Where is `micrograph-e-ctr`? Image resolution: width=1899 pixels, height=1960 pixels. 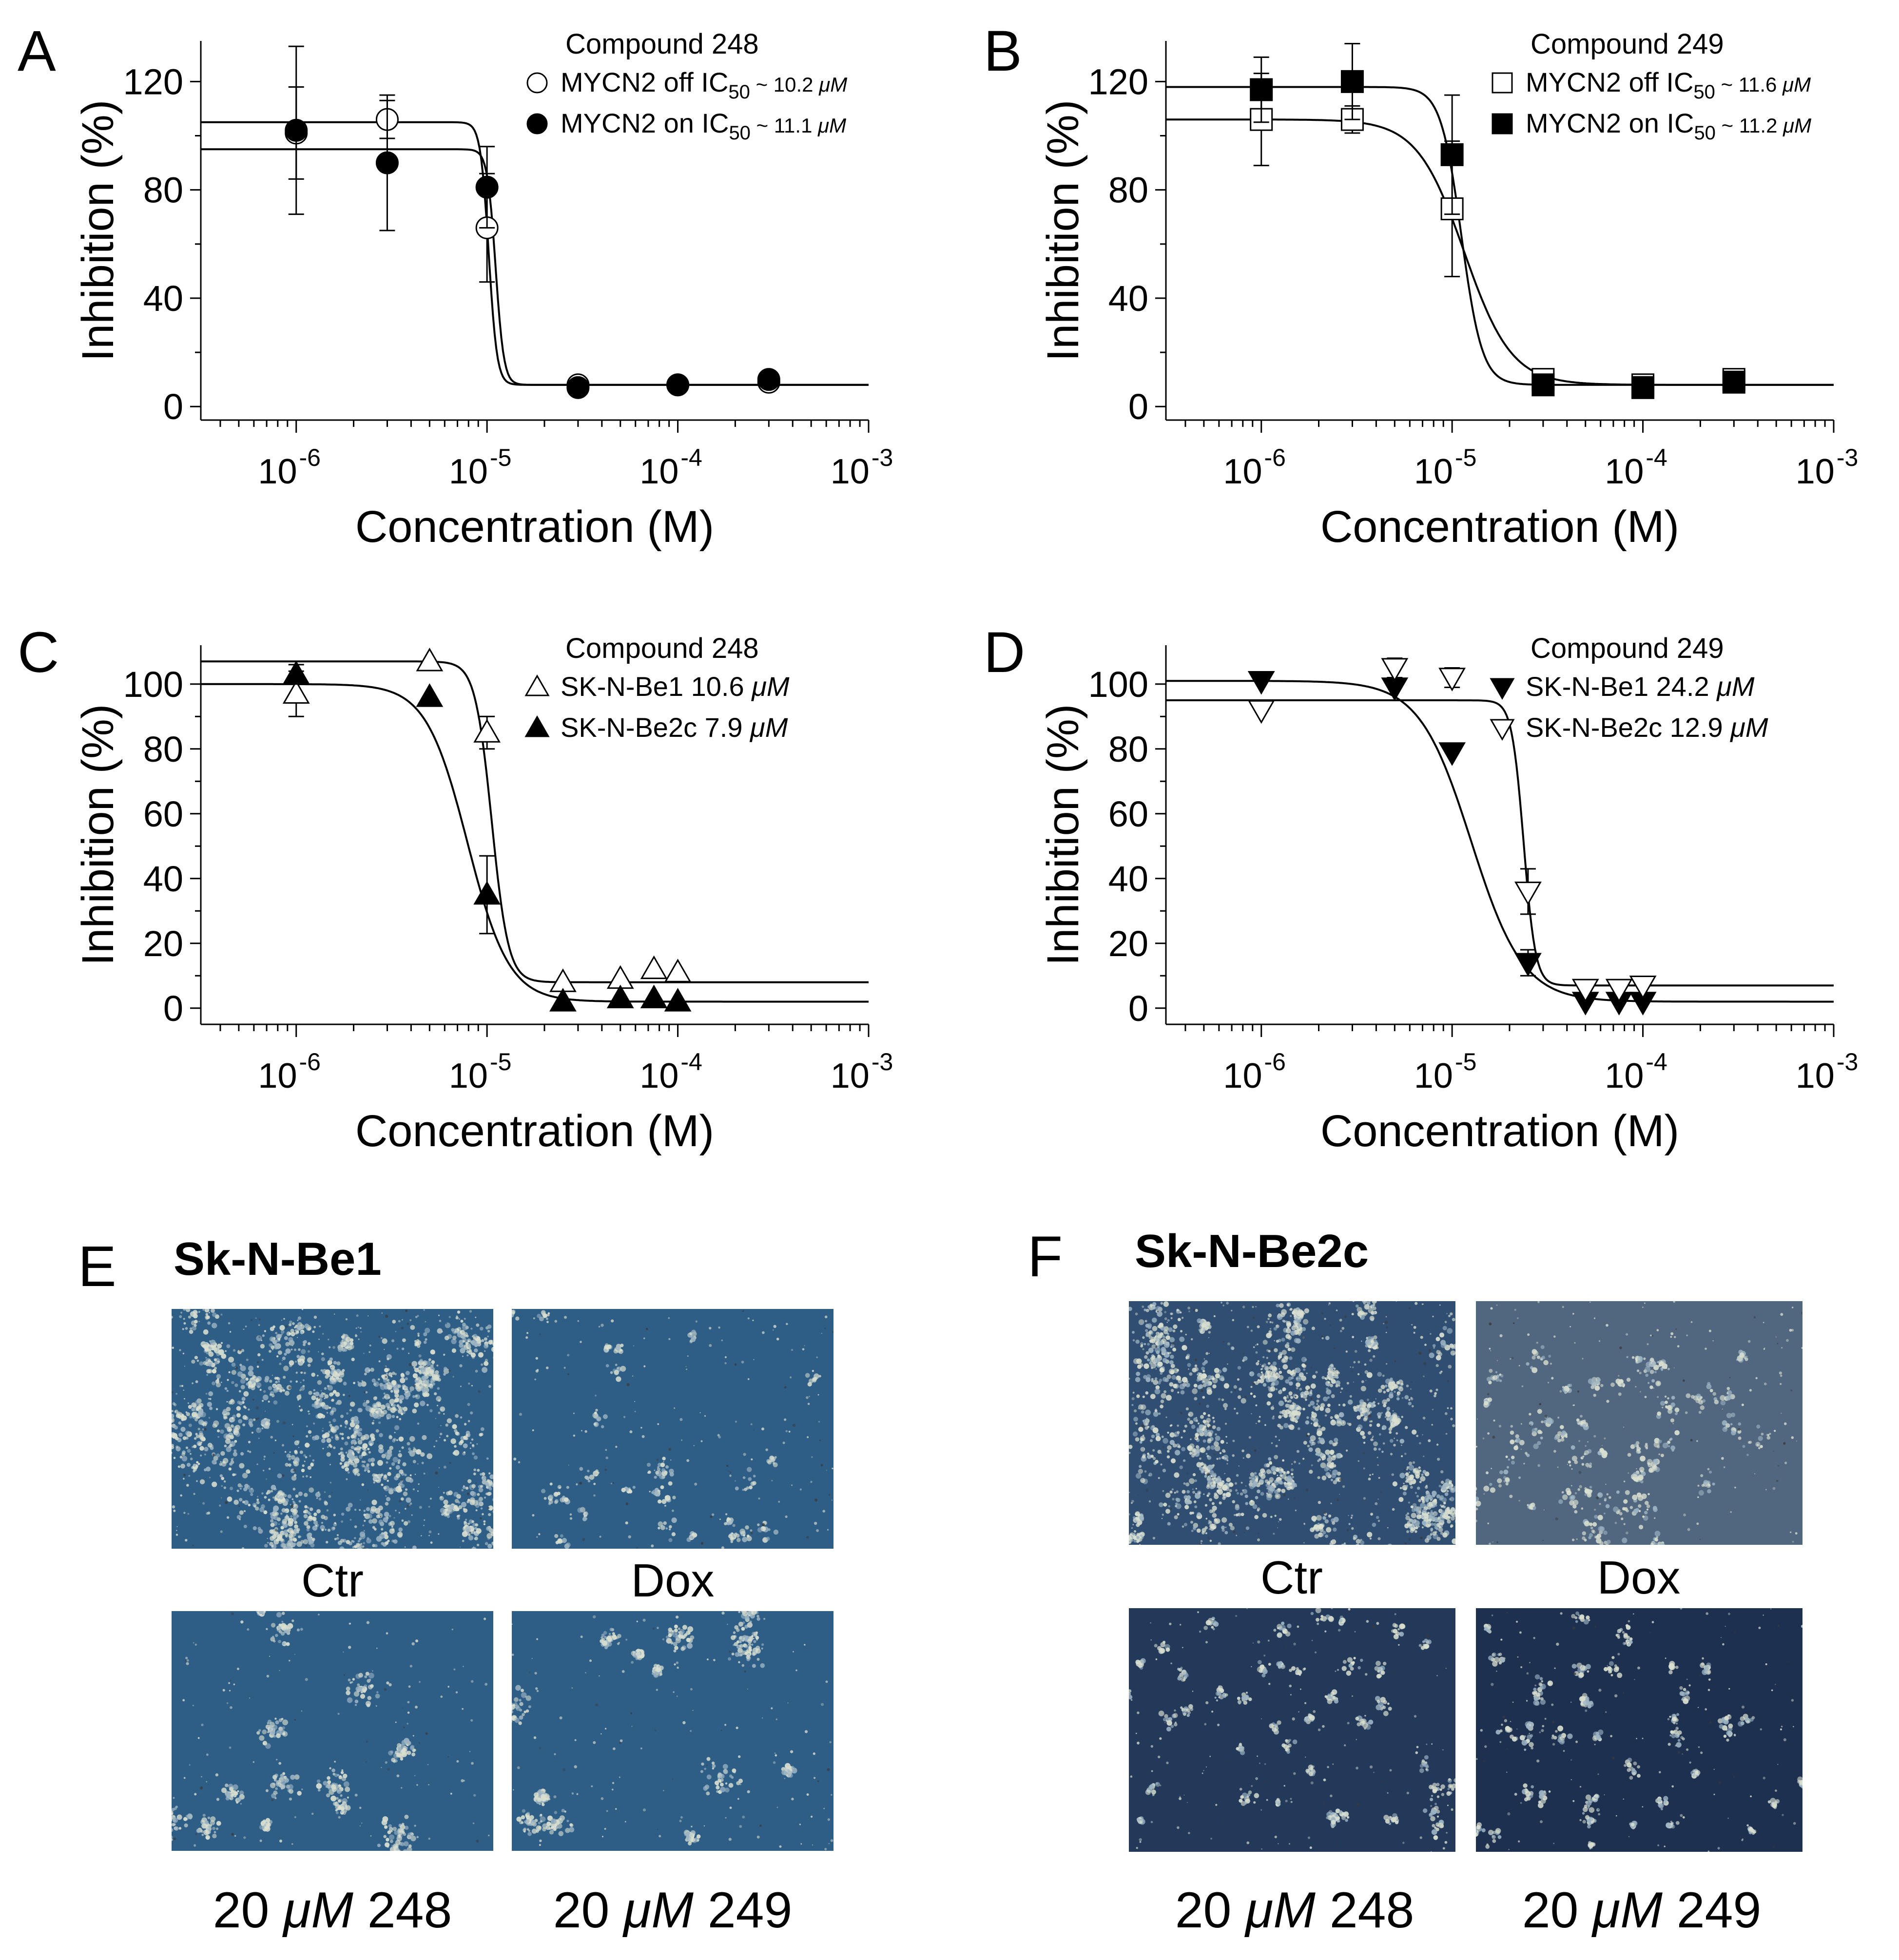 micrograph-e-ctr is located at coordinates (333, 1429).